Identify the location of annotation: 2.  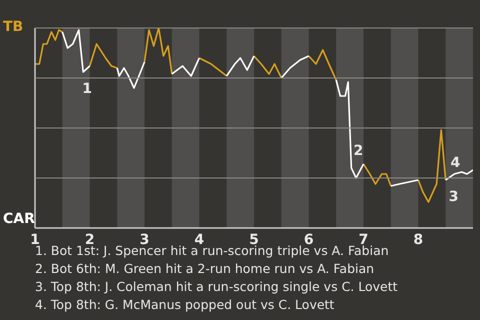
(358, 151).